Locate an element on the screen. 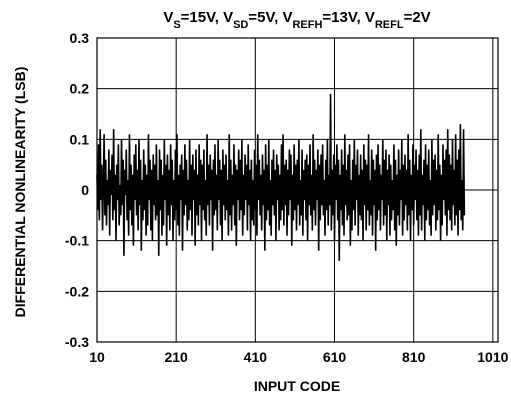  x-tick-label: 10 is located at coordinates (97, 357).